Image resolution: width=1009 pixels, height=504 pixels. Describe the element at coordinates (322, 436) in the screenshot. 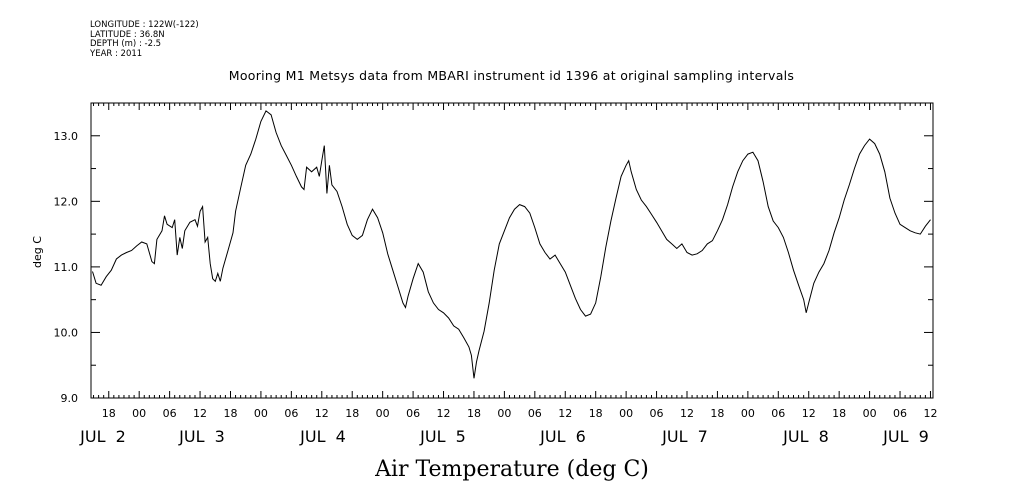

I see `x-date-label: JUL 4` at that location.